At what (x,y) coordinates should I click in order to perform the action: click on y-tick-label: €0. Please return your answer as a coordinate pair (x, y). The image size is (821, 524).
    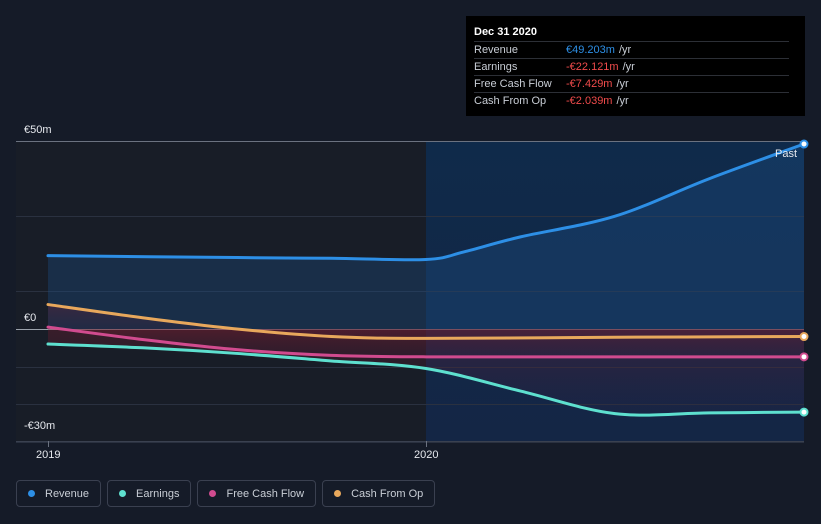
    Looking at the image, I should click on (30, 318).